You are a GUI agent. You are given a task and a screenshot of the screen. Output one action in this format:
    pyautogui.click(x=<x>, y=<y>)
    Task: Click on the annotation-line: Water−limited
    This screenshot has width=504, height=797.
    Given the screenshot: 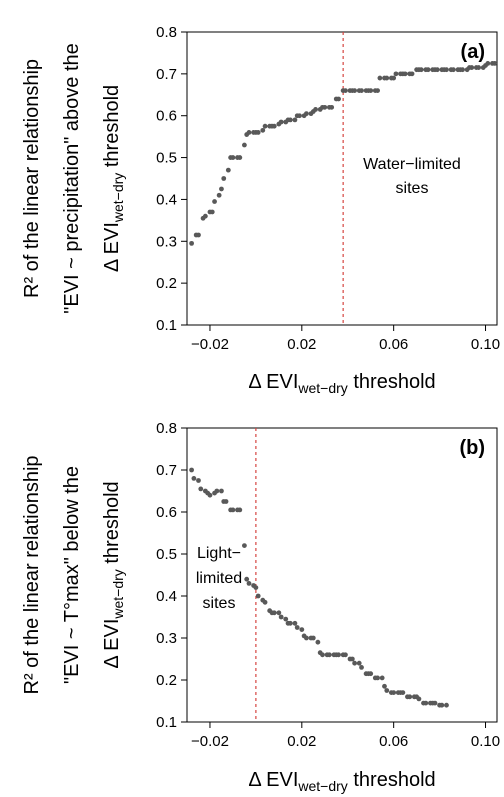 What is the action you would take?
    pyautogui.click(x=412, y=164)
    